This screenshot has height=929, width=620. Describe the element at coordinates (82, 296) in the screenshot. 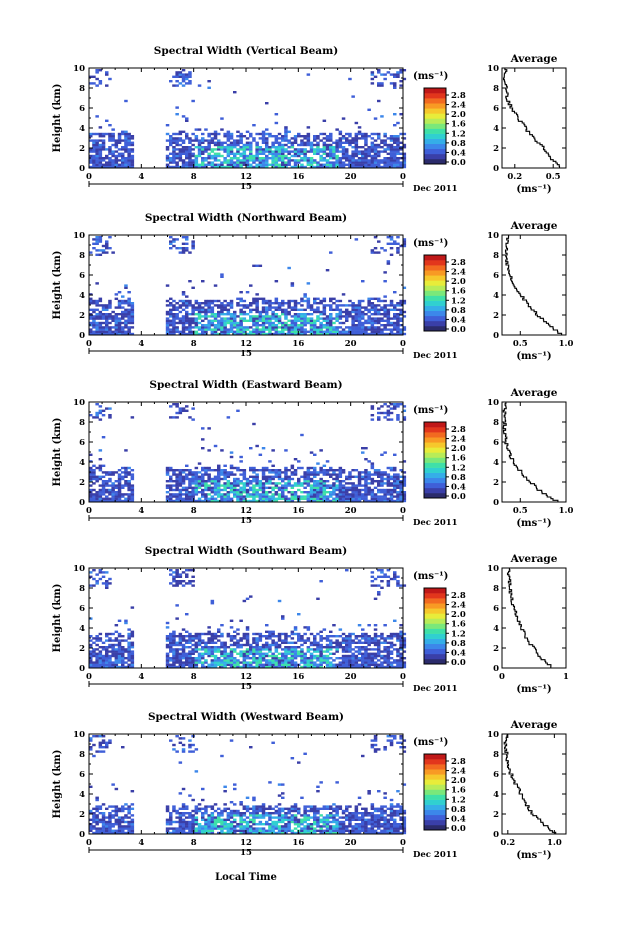

I see `y-tick-label: 4` at that location.